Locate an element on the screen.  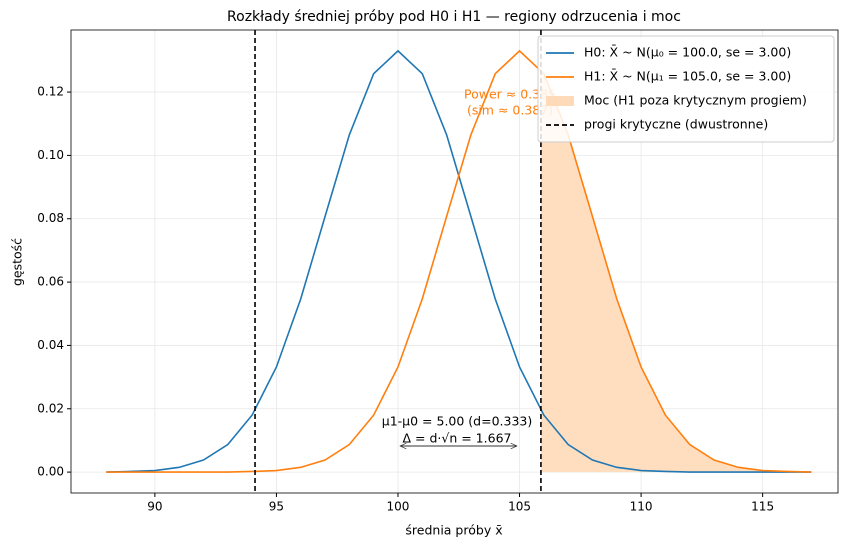
y-axis-label: gęstość is located at coordinates (17, 262).